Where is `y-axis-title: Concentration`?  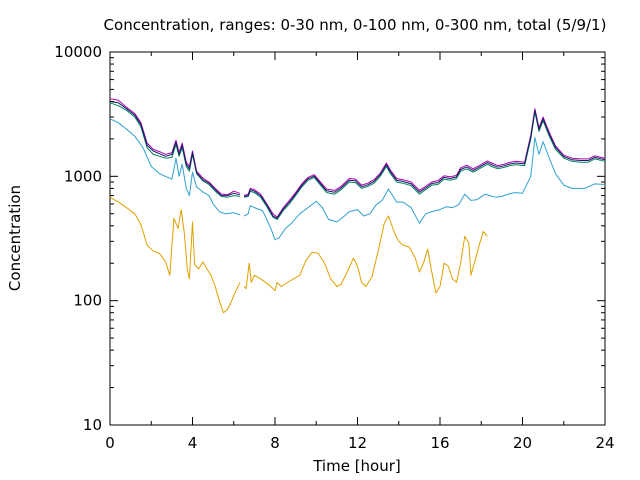 y-axis-title: Concentration is located at coordinates (15, 238).